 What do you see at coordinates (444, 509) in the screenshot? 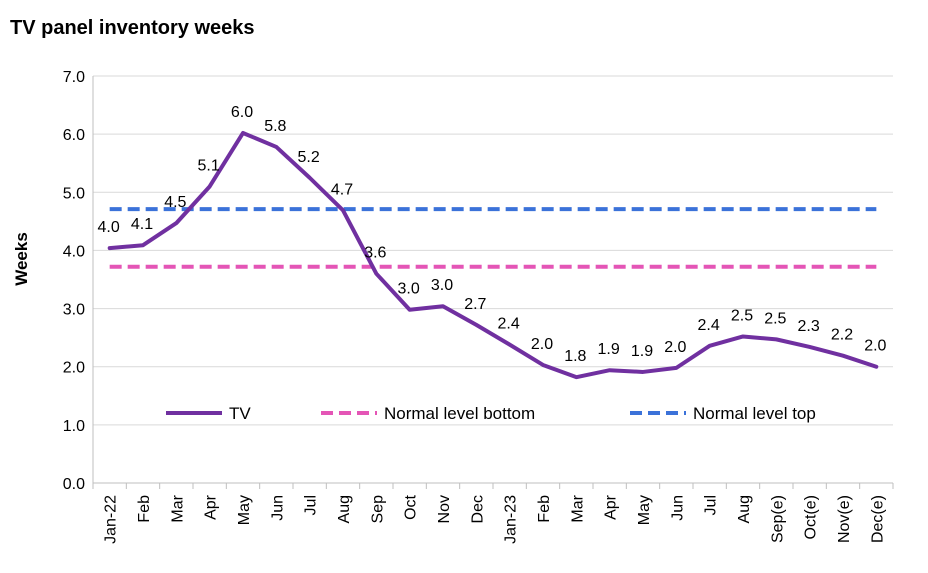
I see `x-tick-label: Nov` at bounding box center [444, 509].